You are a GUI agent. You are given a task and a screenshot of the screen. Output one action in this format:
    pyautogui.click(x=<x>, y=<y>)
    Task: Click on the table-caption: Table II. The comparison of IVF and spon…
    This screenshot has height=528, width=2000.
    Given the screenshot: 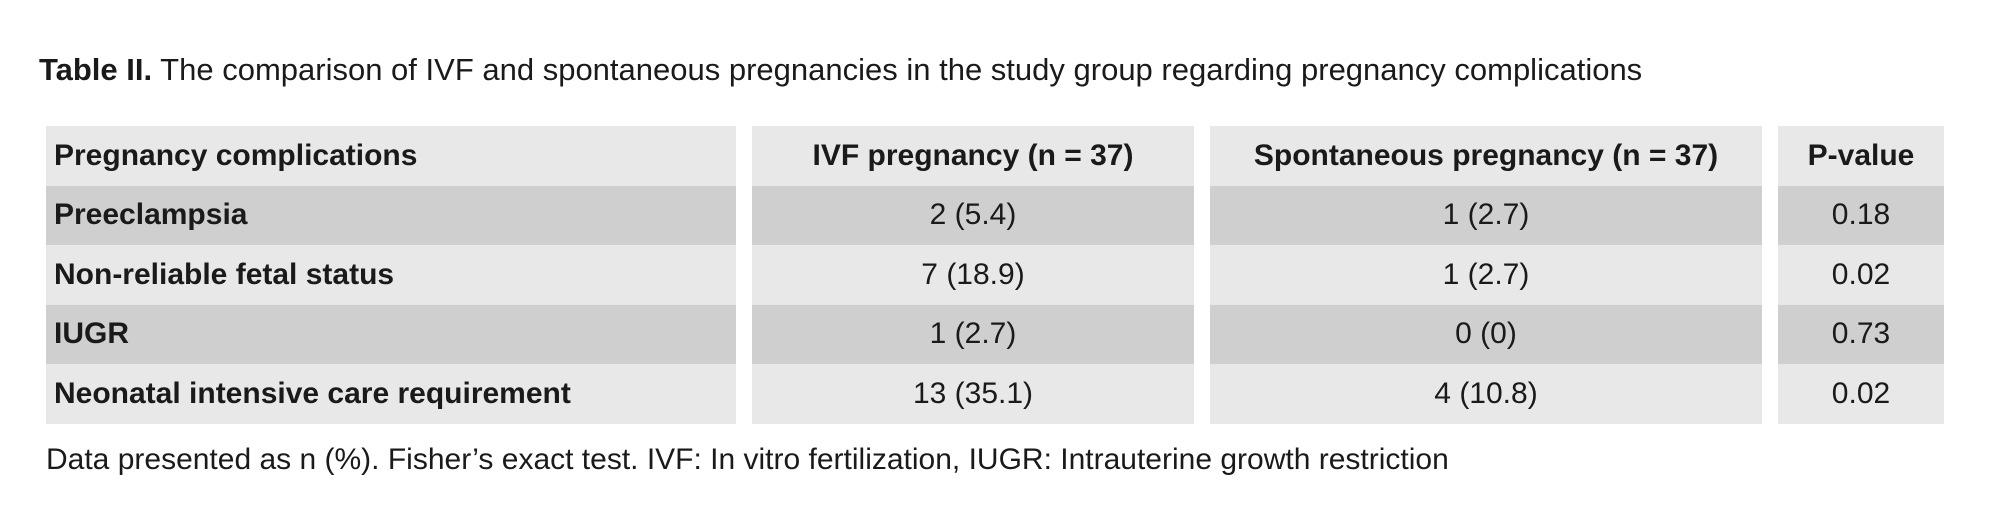 What is the action you would take?
    pyautogui.click(x=840, y=70)
    